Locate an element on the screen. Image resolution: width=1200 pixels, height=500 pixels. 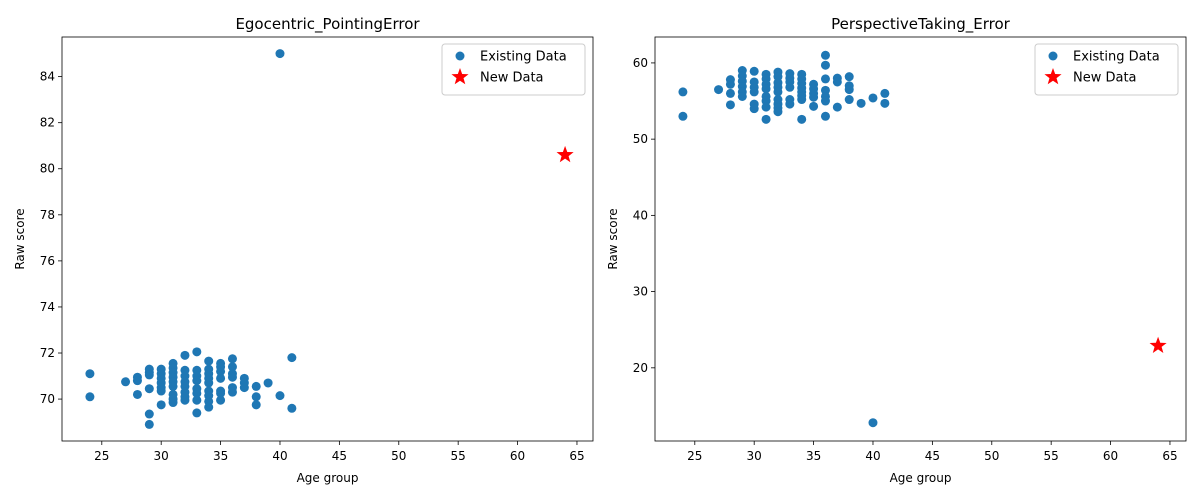
y-tick-label: 20 is located at coordinates (640, 368).